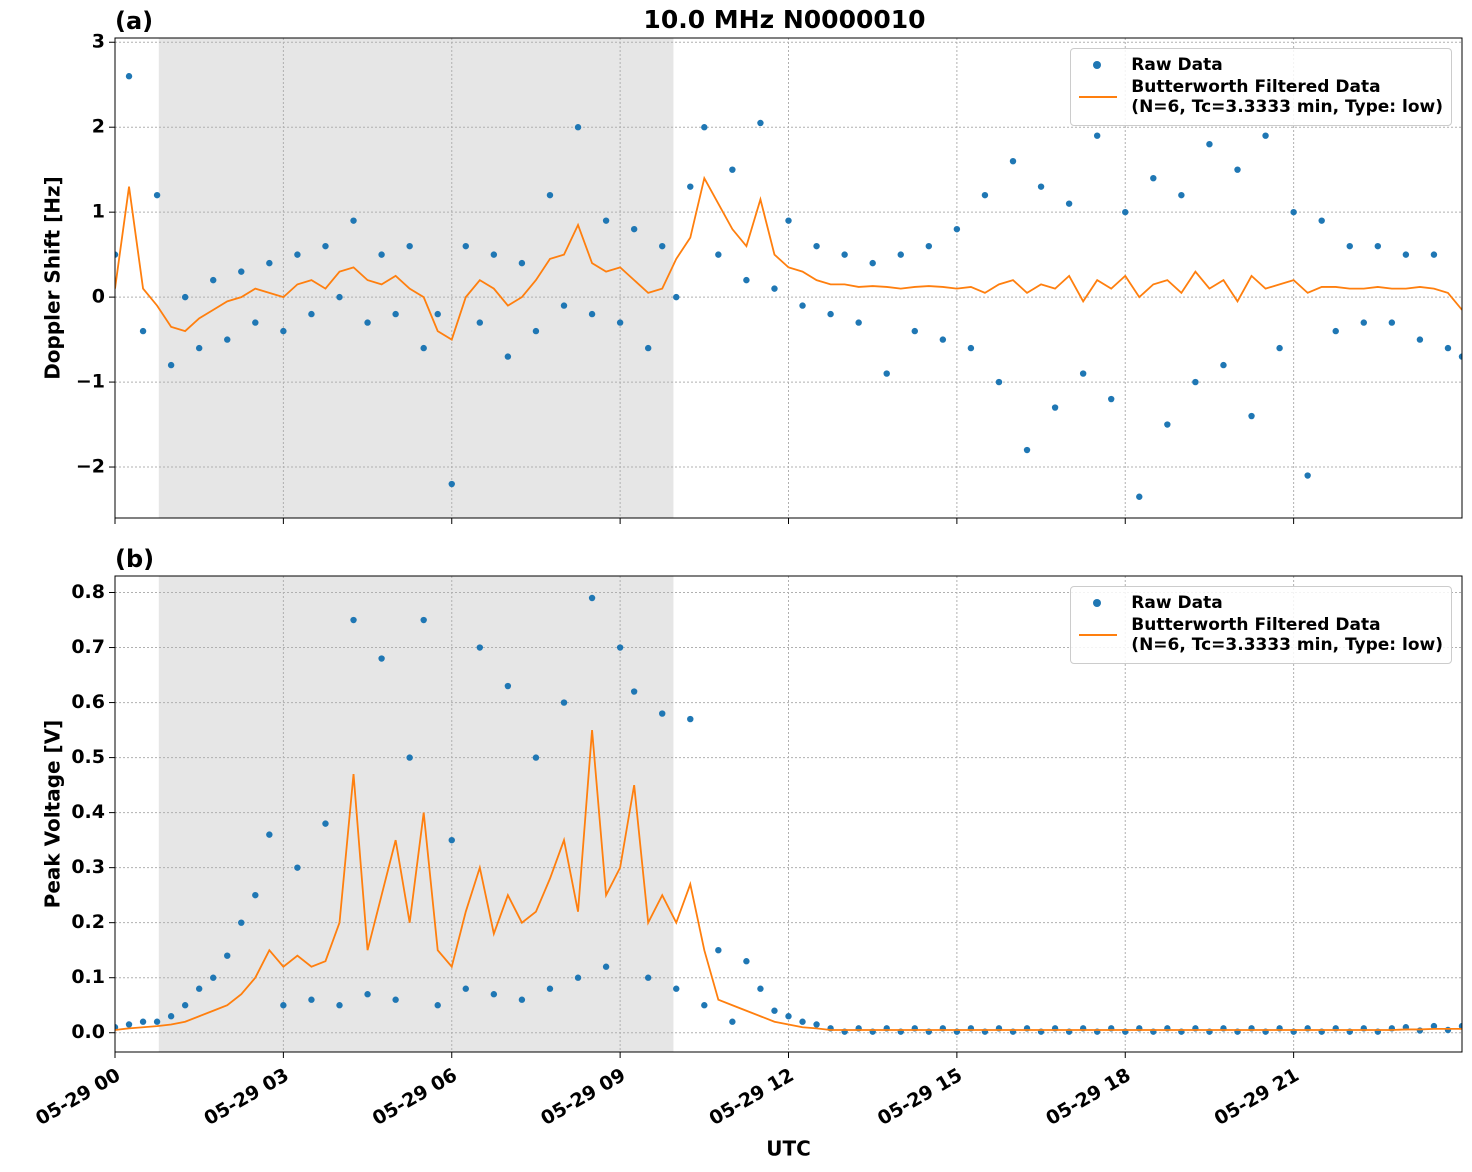 The width and height of the screenshot is (1472, 1172). I want to click on legend-entry: Raw Data, so click(1261, 603).